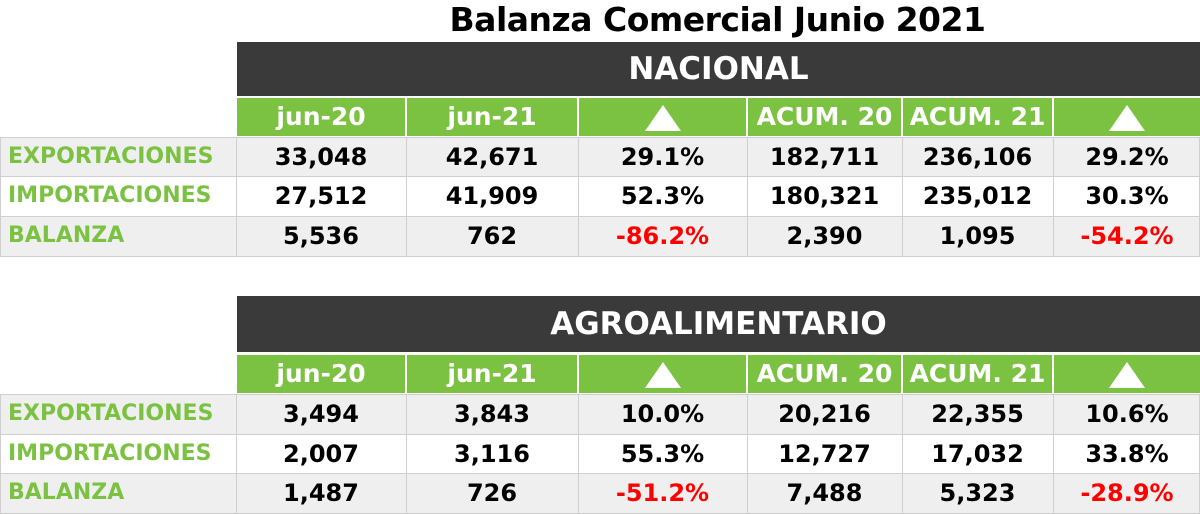 The height and width of the screenshot is (514, 1200). Describe the element at coordinates (718, 69) in the screenshot. I see `table-title: NACIONAL` at that location.